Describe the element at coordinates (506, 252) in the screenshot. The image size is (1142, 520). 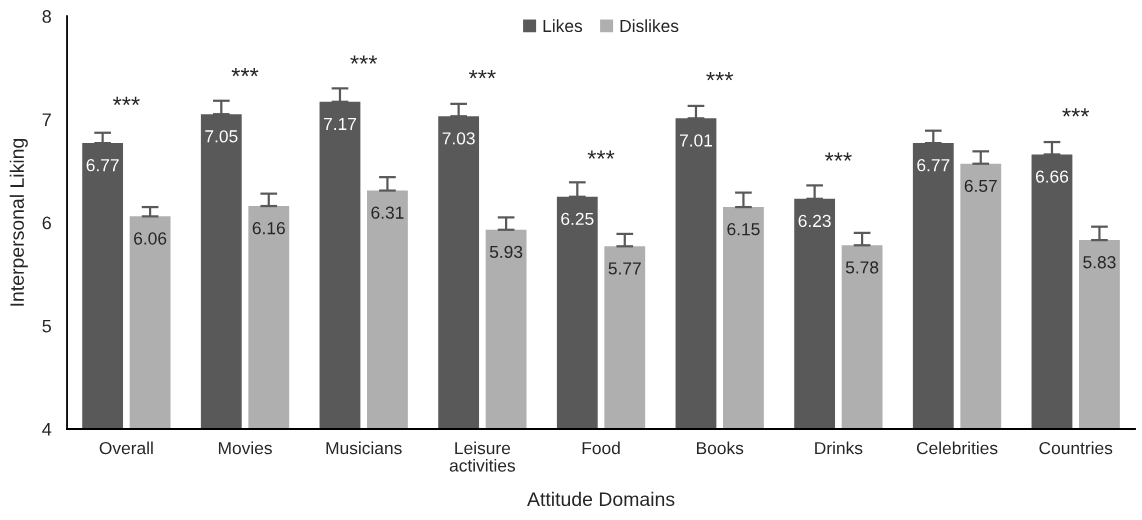
I see `data-label: 5.93` at that location.